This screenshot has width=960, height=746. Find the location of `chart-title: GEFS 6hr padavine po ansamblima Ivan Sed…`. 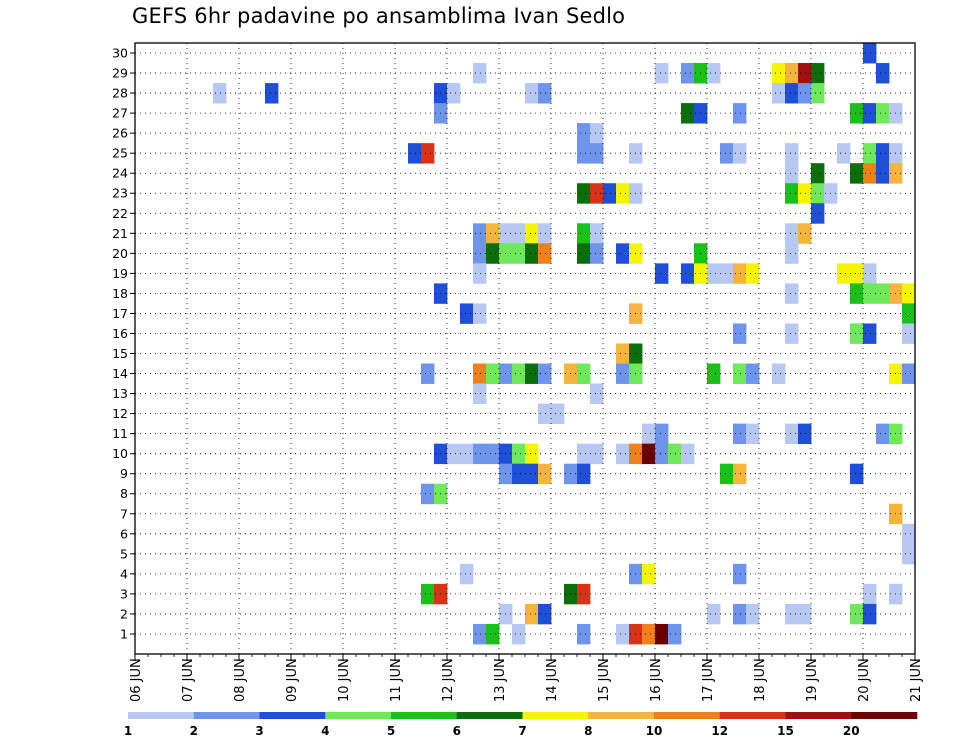

chart-title: GEFS 6hr padavine po ansamblima Ivan Sed… is located at coordinates (379, 16).